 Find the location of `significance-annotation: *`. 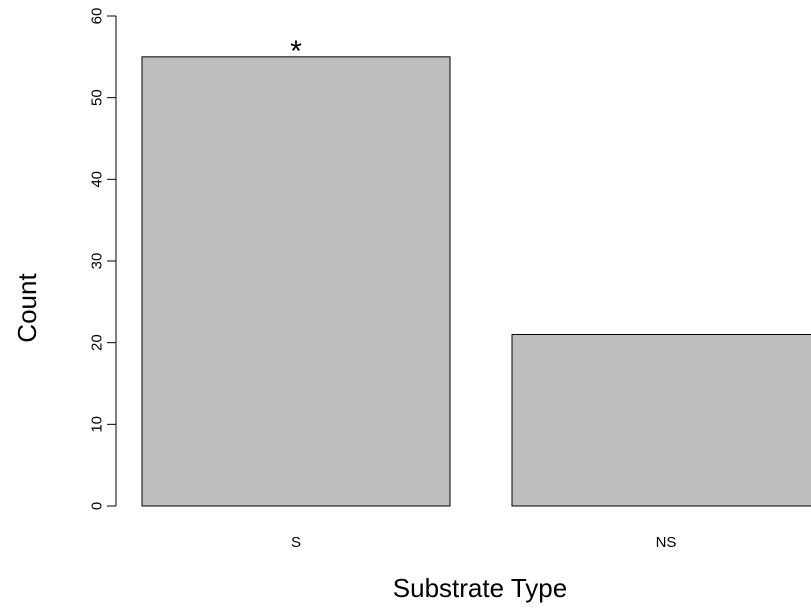

significance-annotation: * is located at coordinates (296, 51).